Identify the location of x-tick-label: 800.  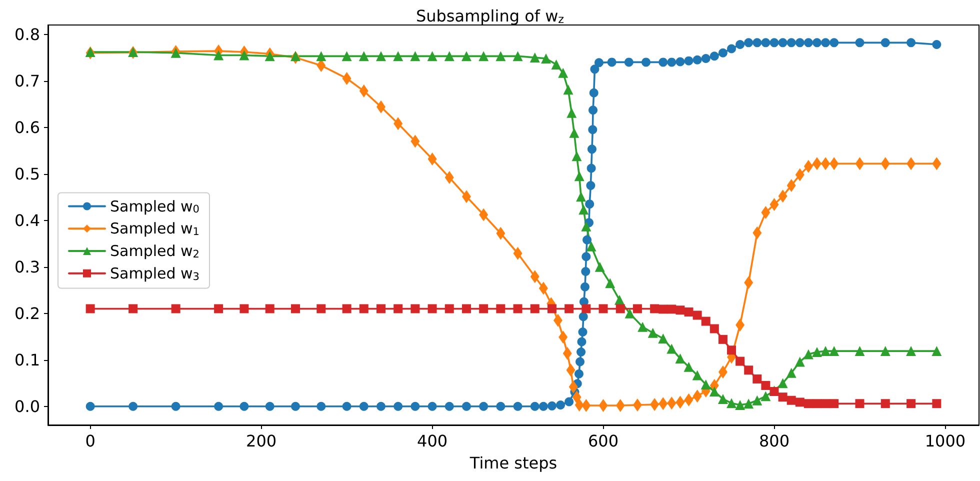
(774, 441).